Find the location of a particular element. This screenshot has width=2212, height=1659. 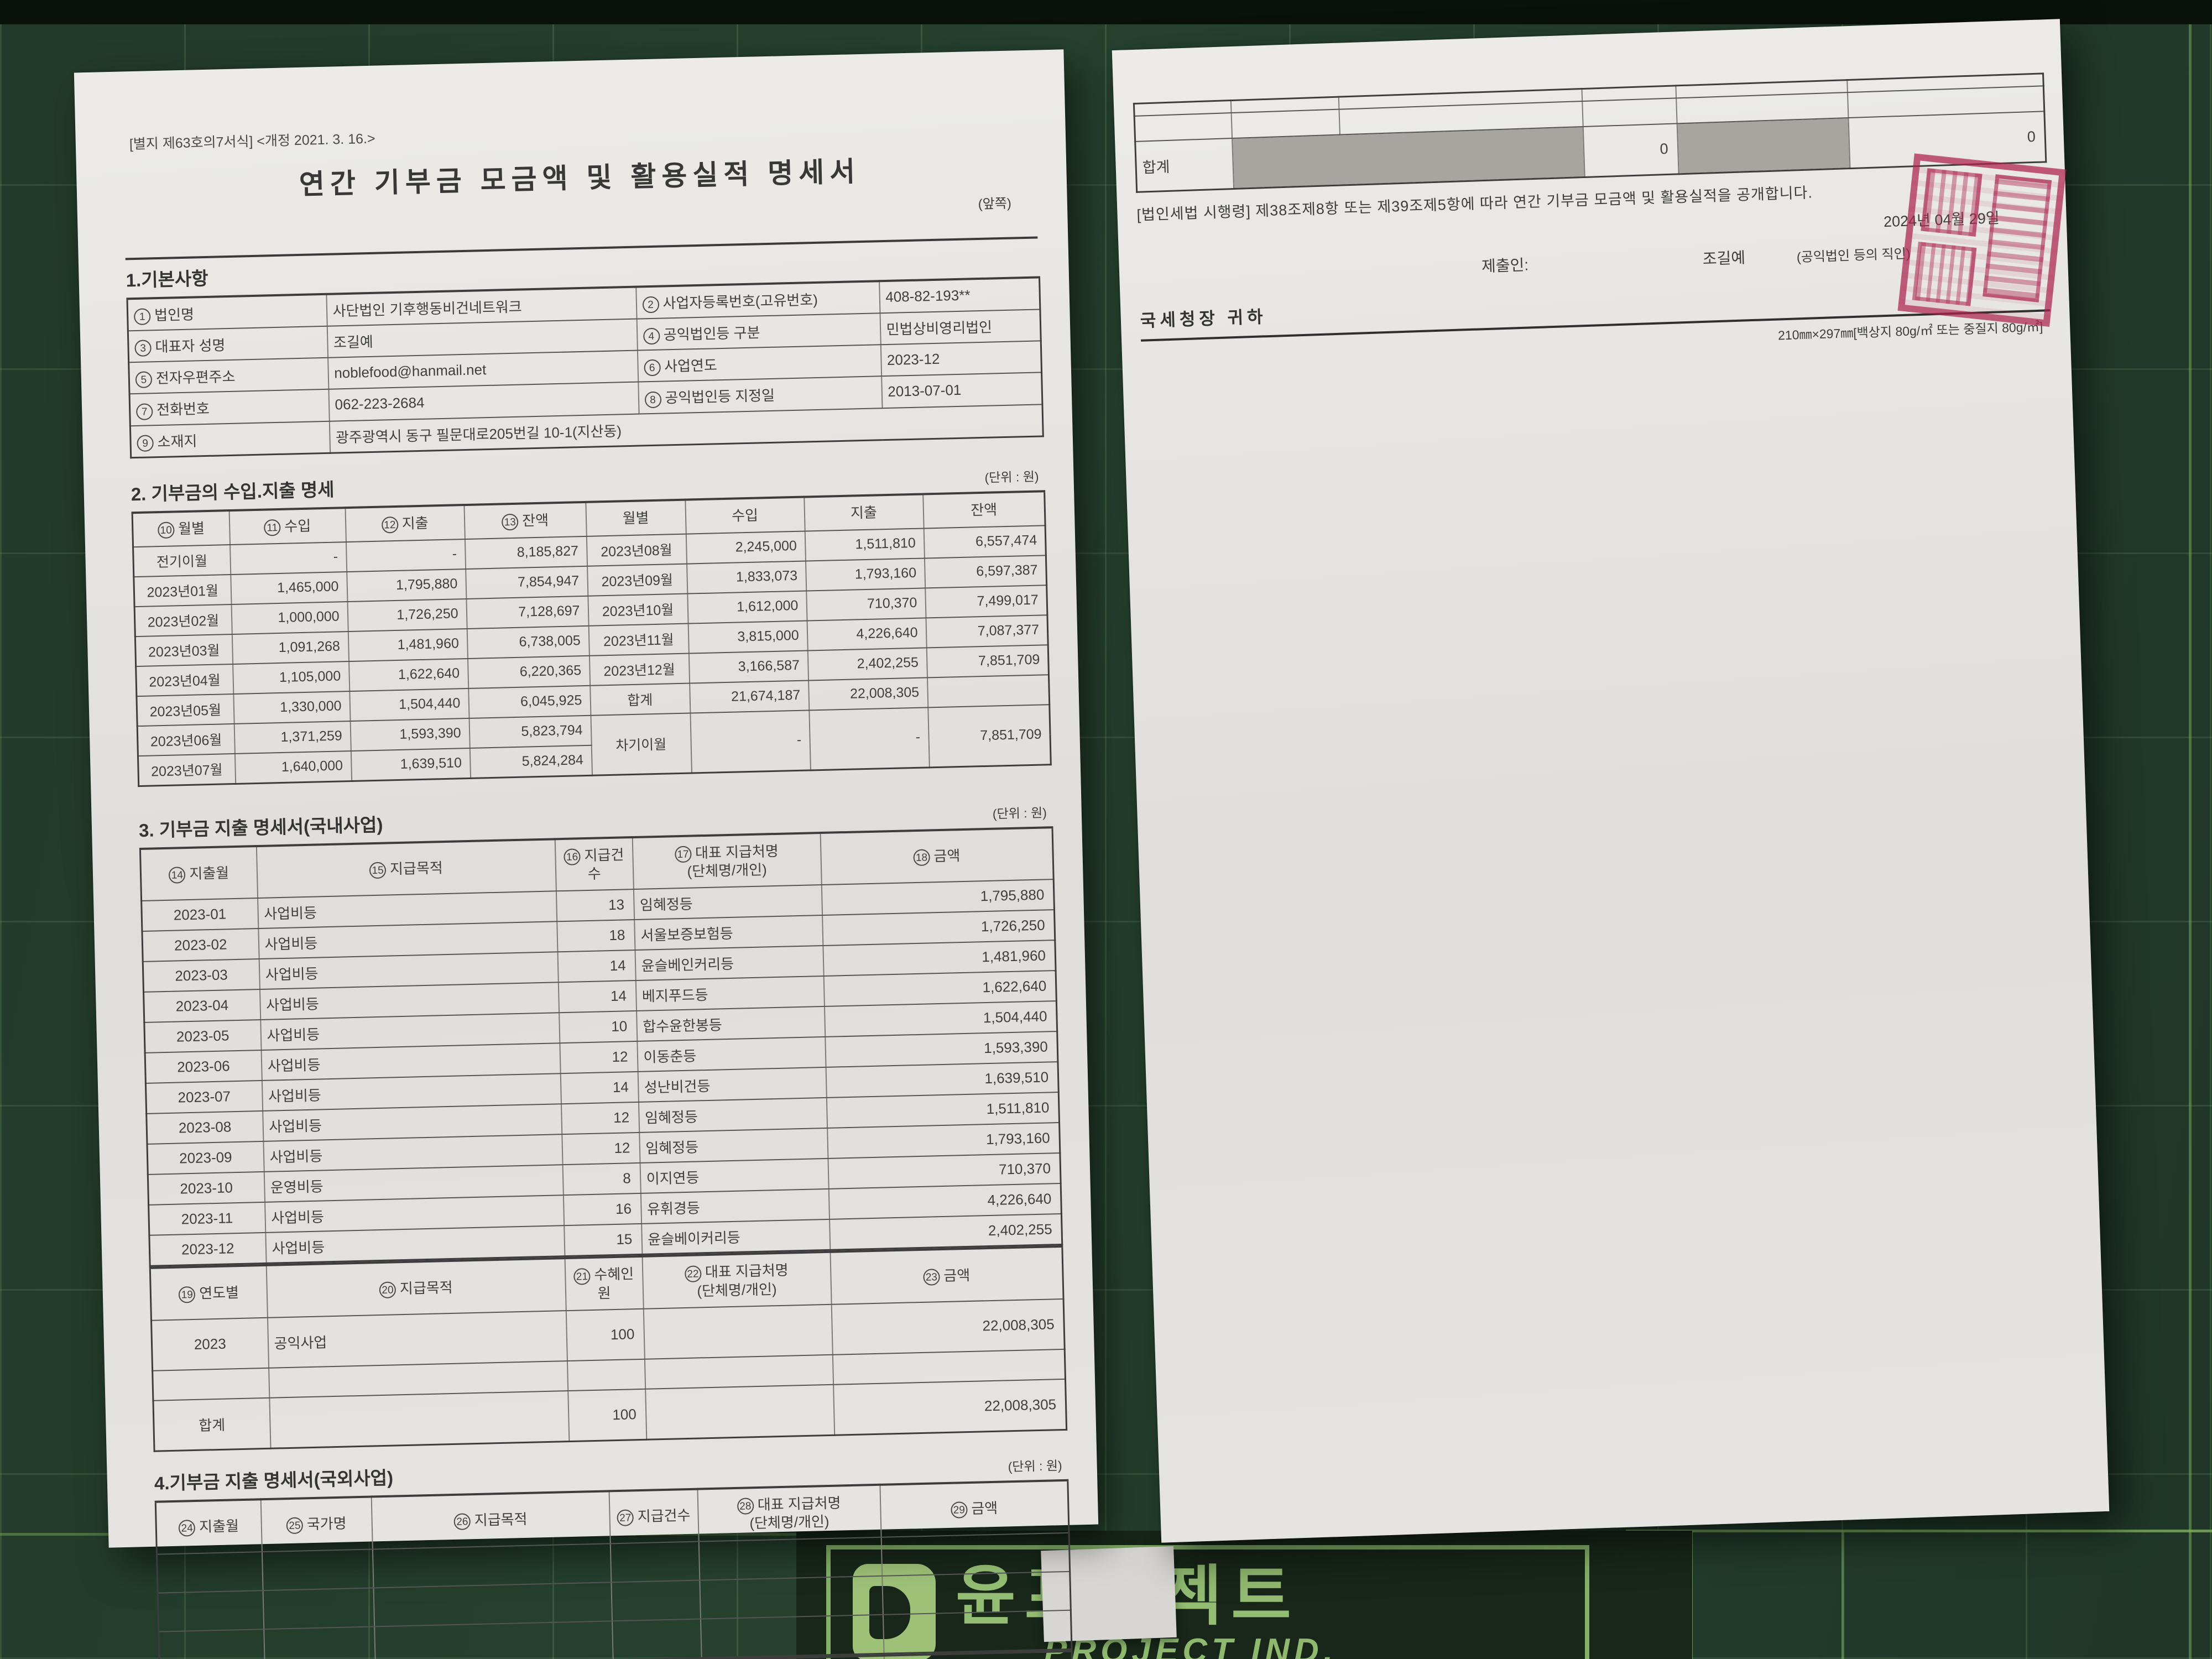

table-cell: 2023년10월 is located at coordinates (638, 610).